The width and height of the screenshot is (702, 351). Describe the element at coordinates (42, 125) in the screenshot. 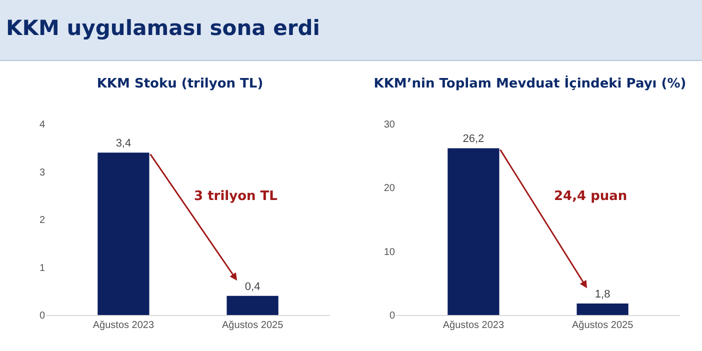

I see `y-tick-label: 4` at that location.